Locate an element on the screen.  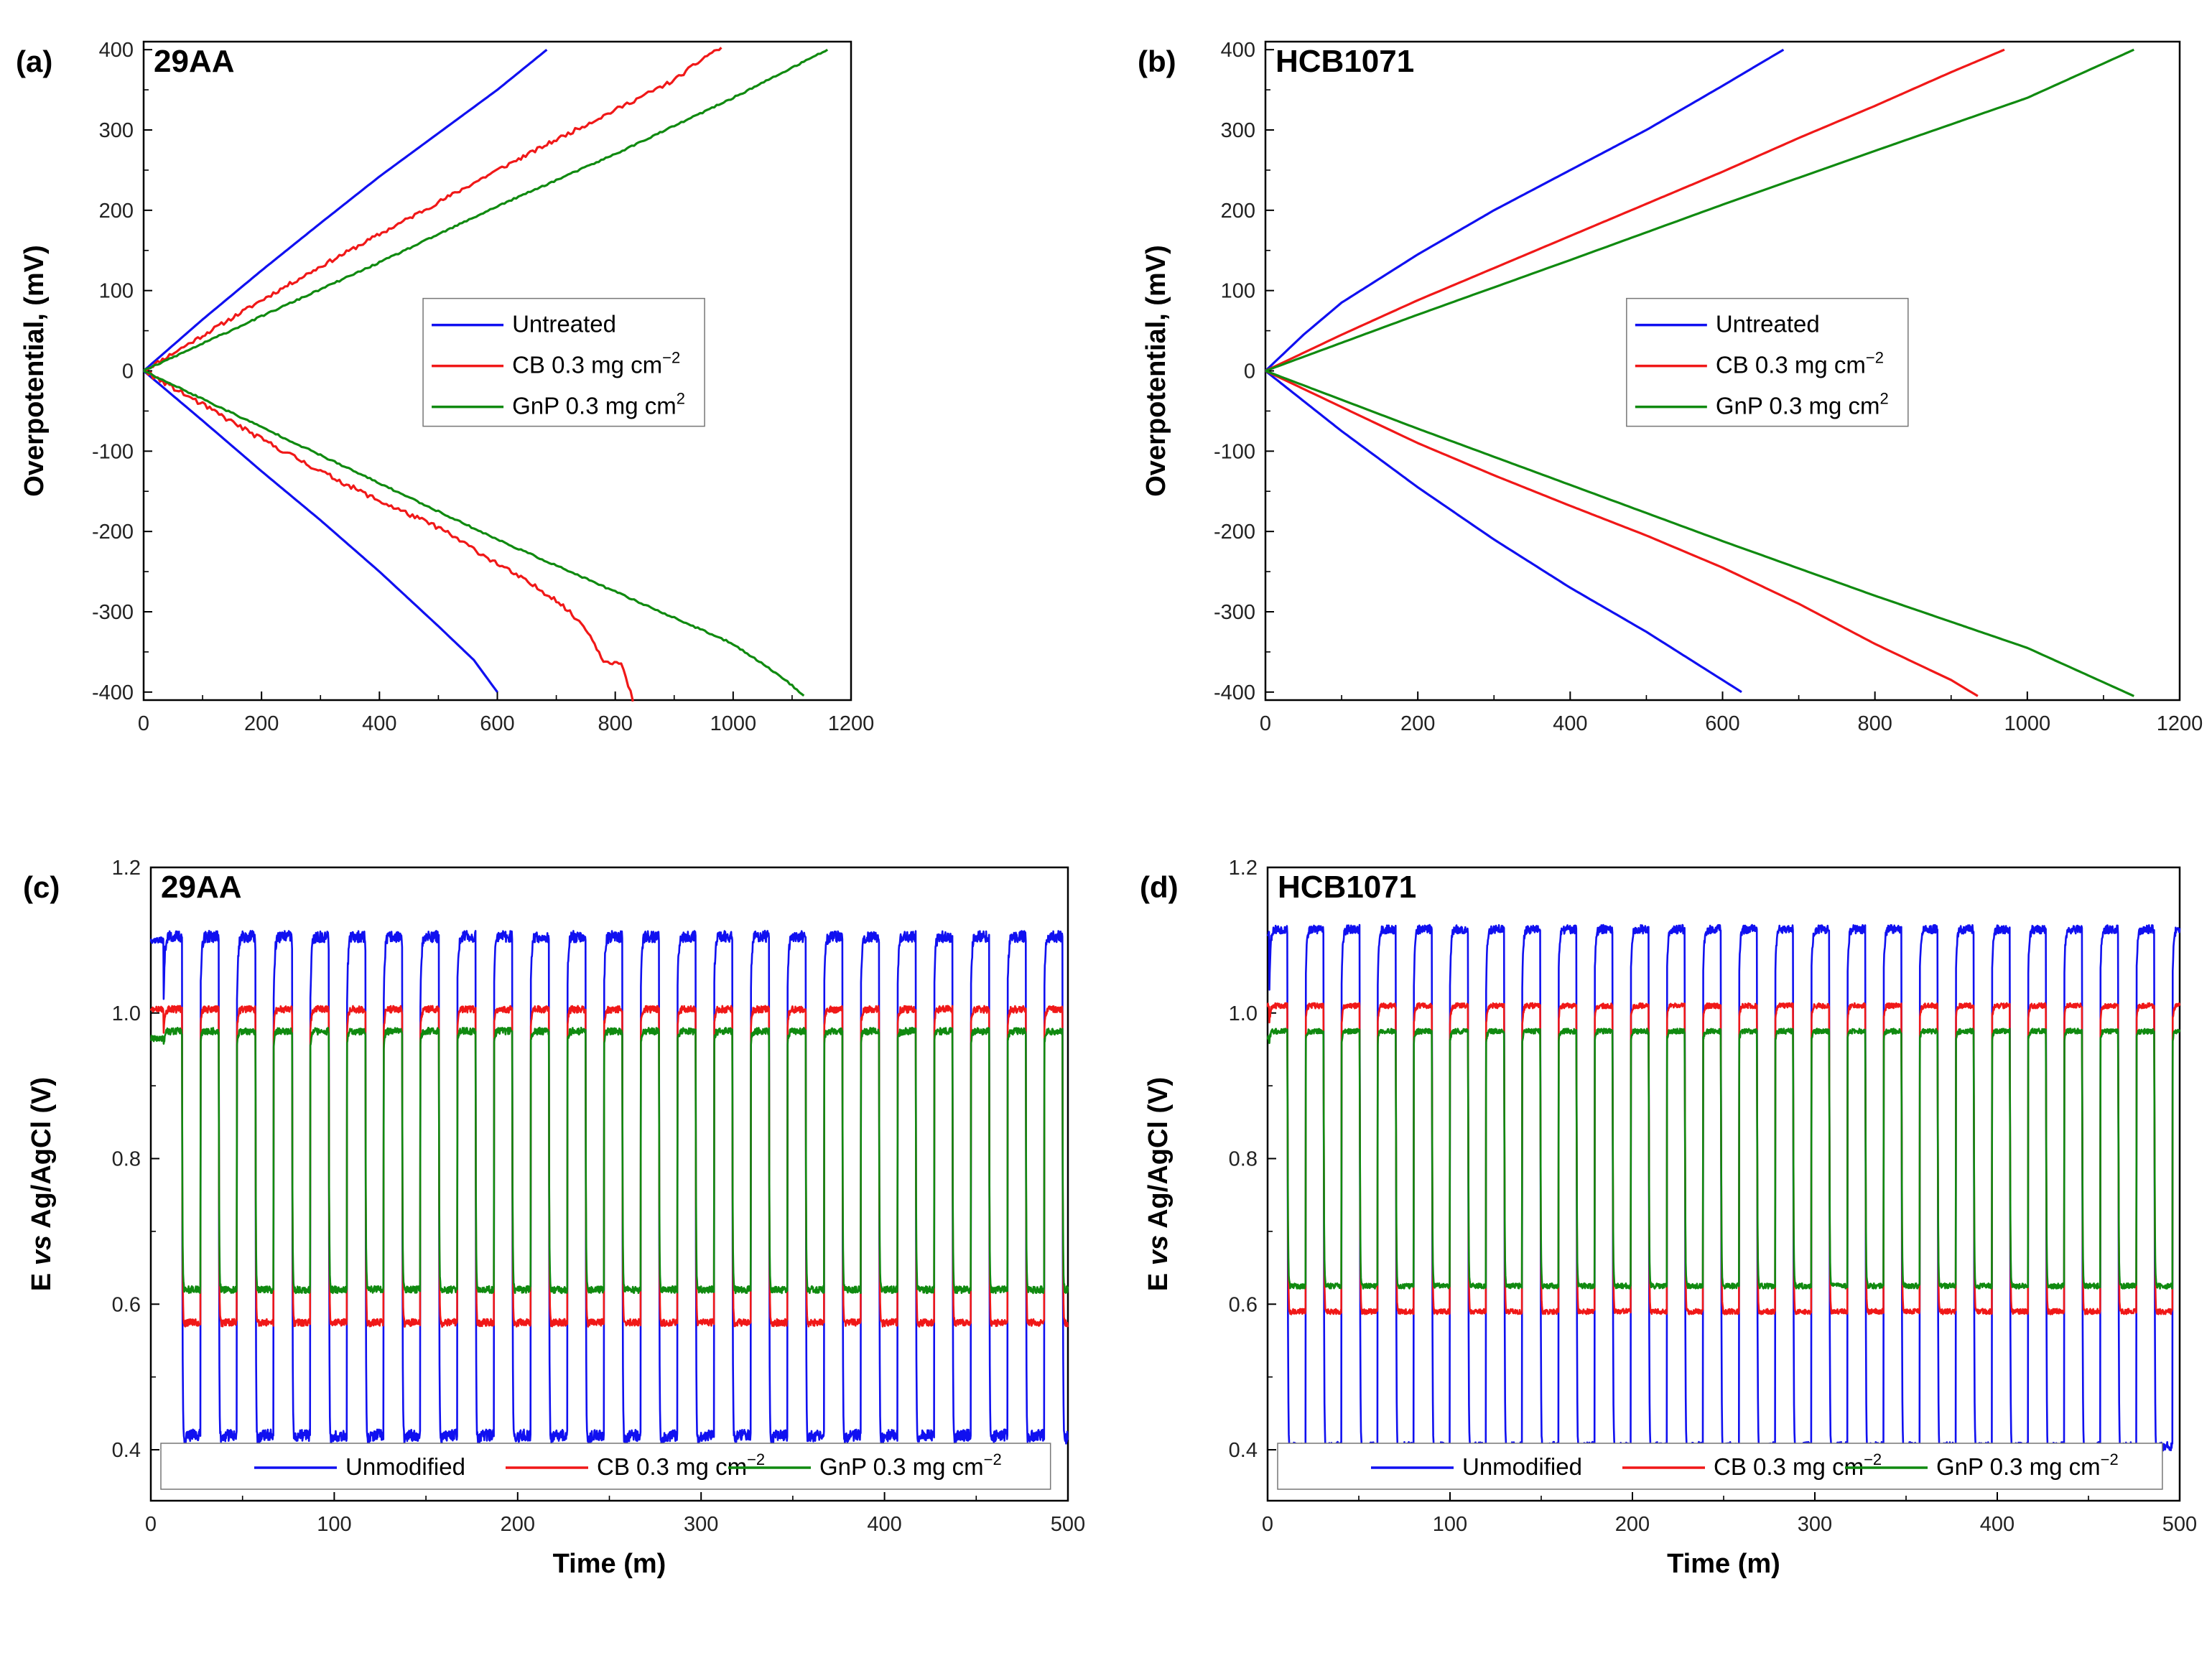
sample-label: HCB1071 is located at coordinates (1347, 887).